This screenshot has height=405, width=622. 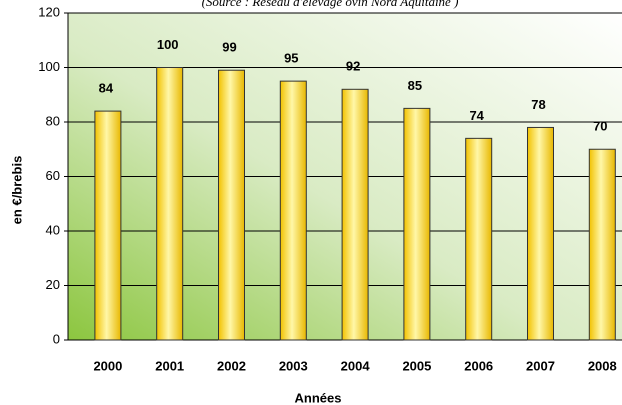 What do you see at coordinates (107, 365) in the screenshot?
I see `x-tick-label: 2000` at bounding box center [107, 365].